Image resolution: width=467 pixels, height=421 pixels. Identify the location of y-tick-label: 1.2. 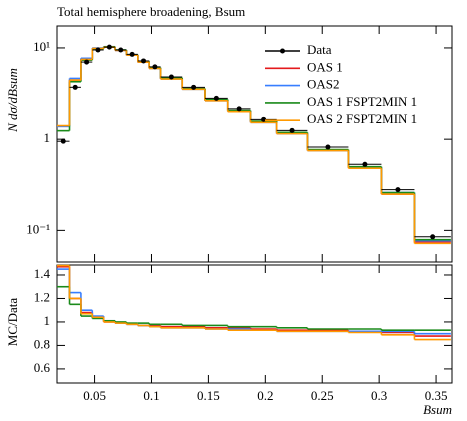
(42, 296).